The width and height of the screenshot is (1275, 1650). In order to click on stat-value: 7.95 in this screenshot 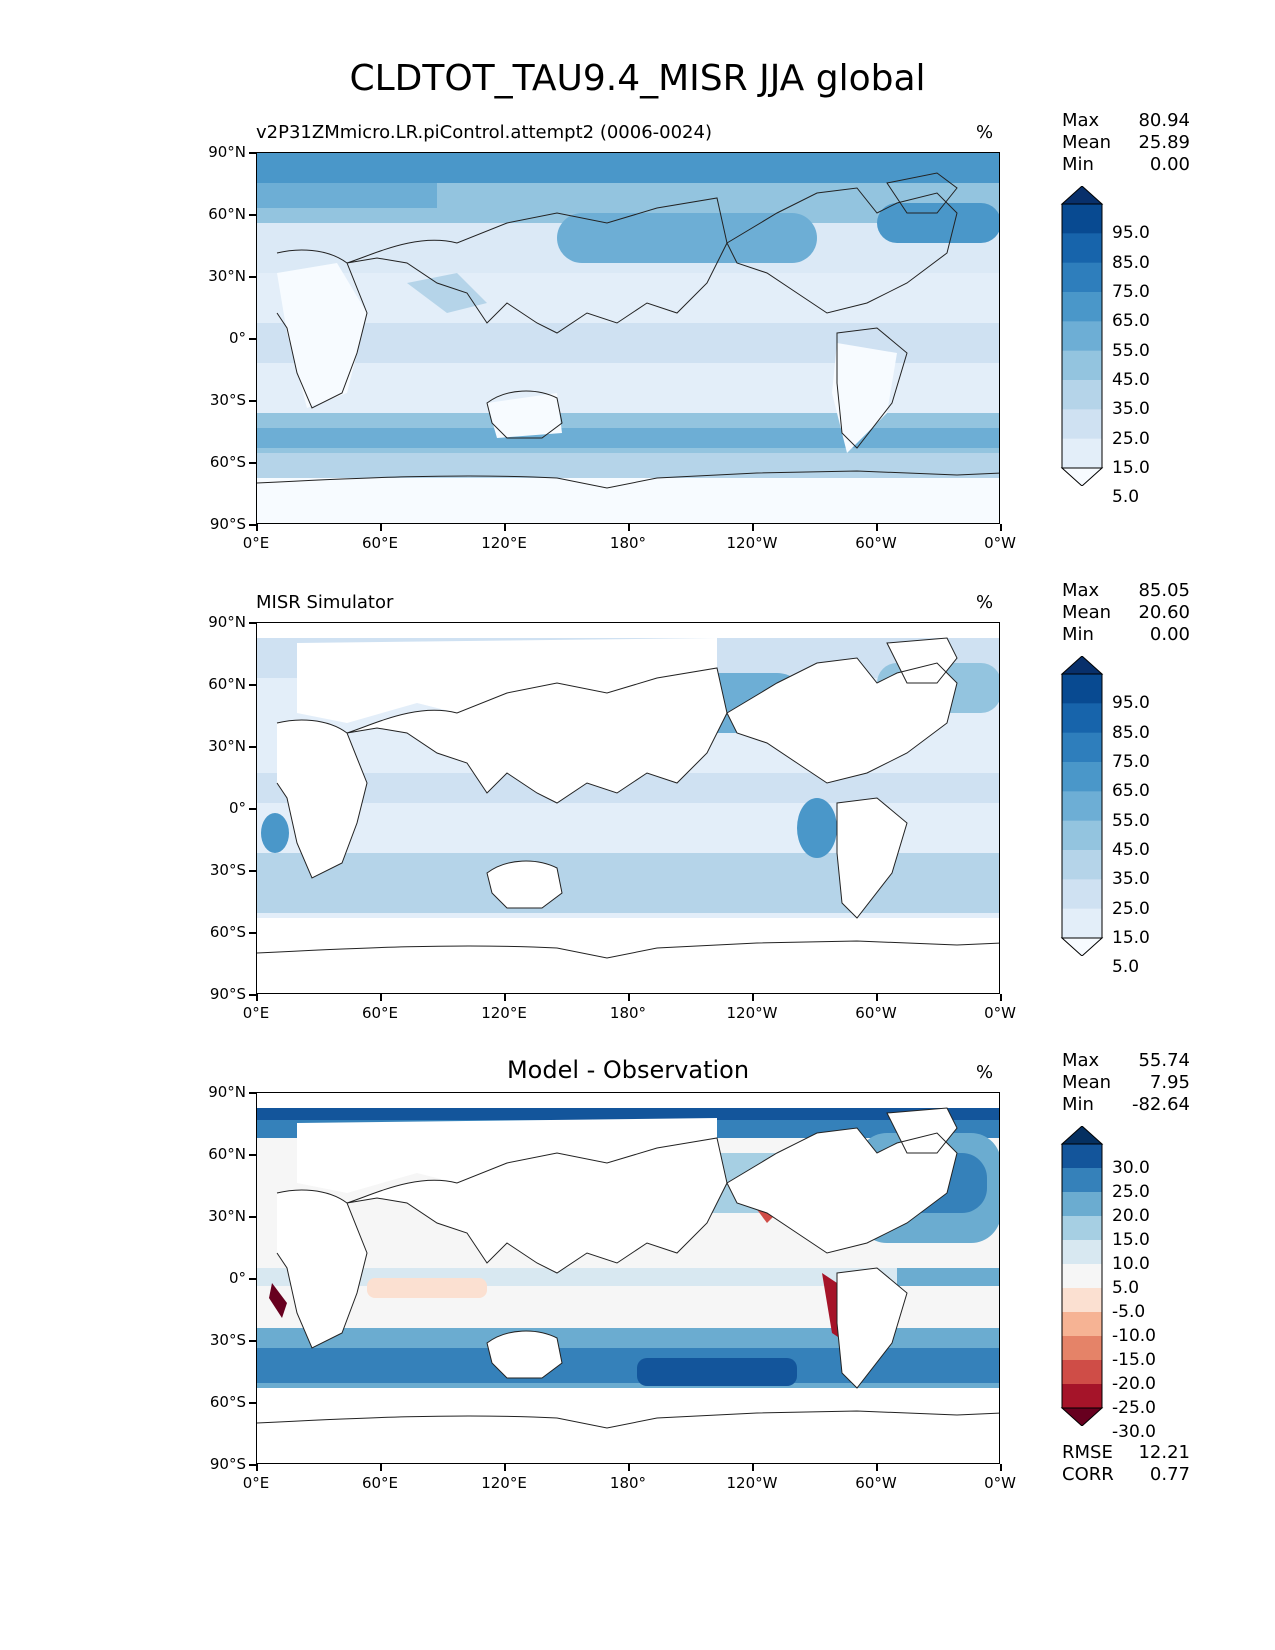, I will do `click(1169, 1082)`.